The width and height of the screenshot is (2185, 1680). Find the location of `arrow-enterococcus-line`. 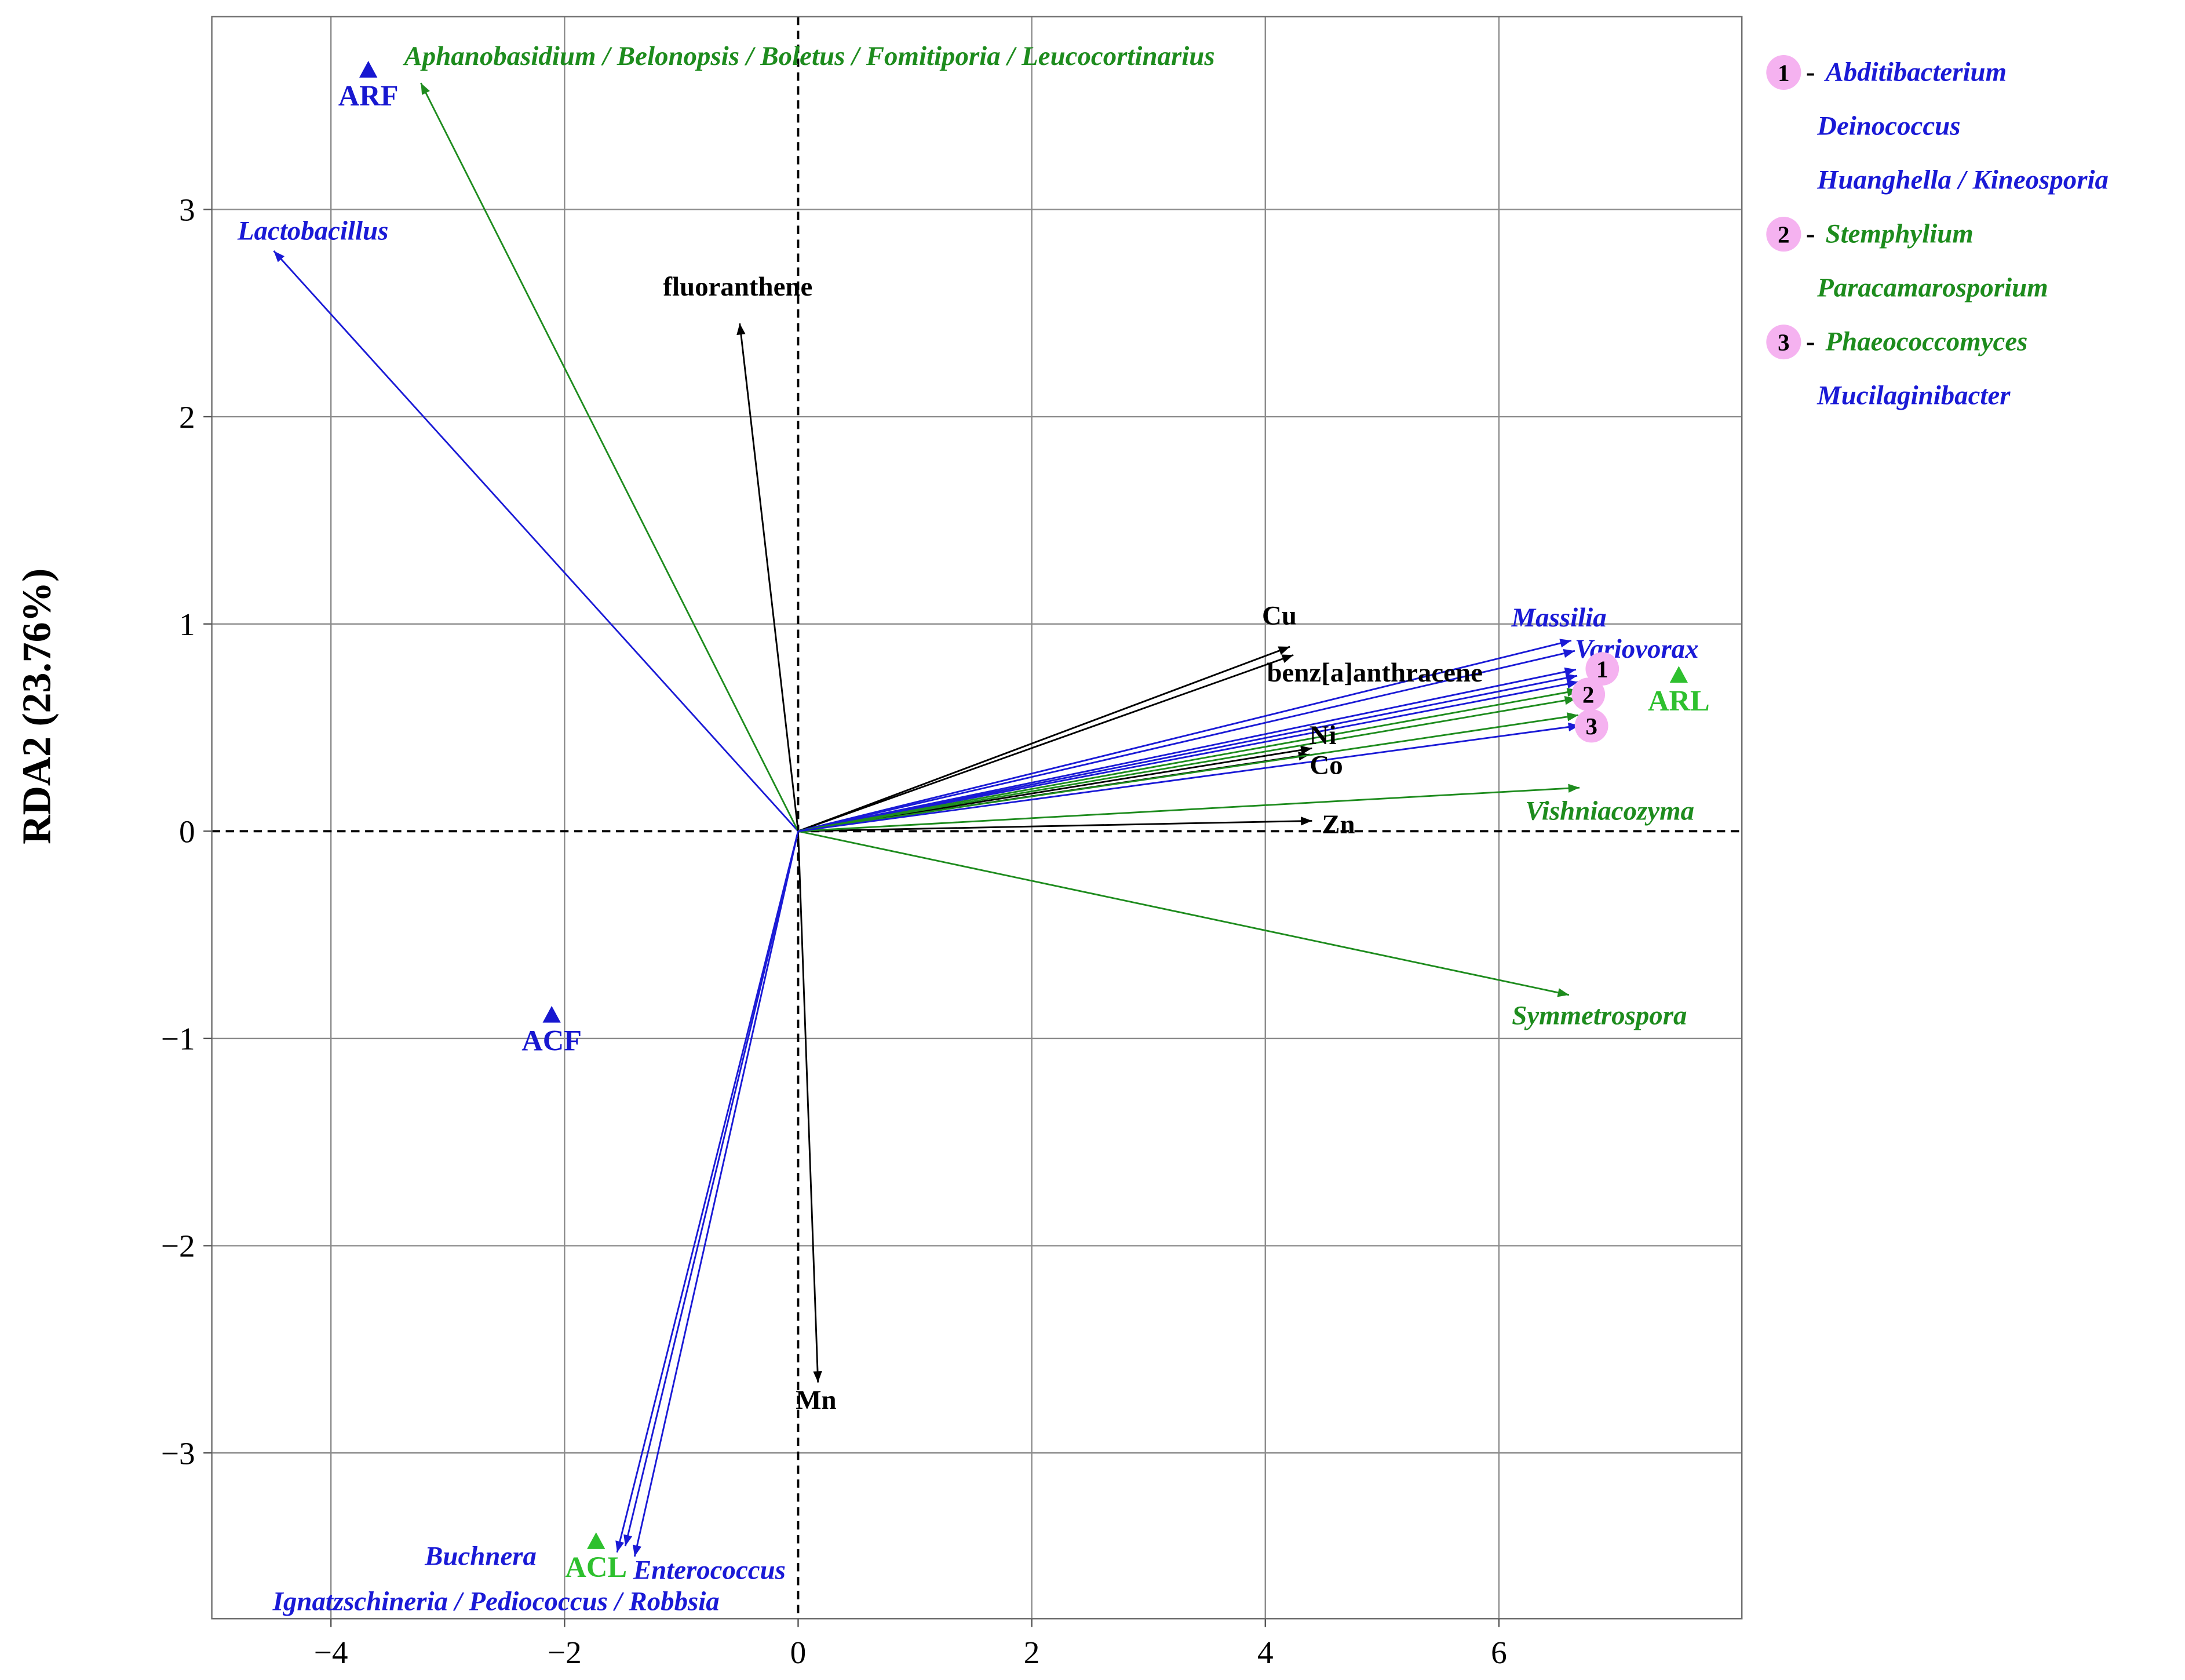

arrow-enterococcus-line is located at coordinates (716, 1193).